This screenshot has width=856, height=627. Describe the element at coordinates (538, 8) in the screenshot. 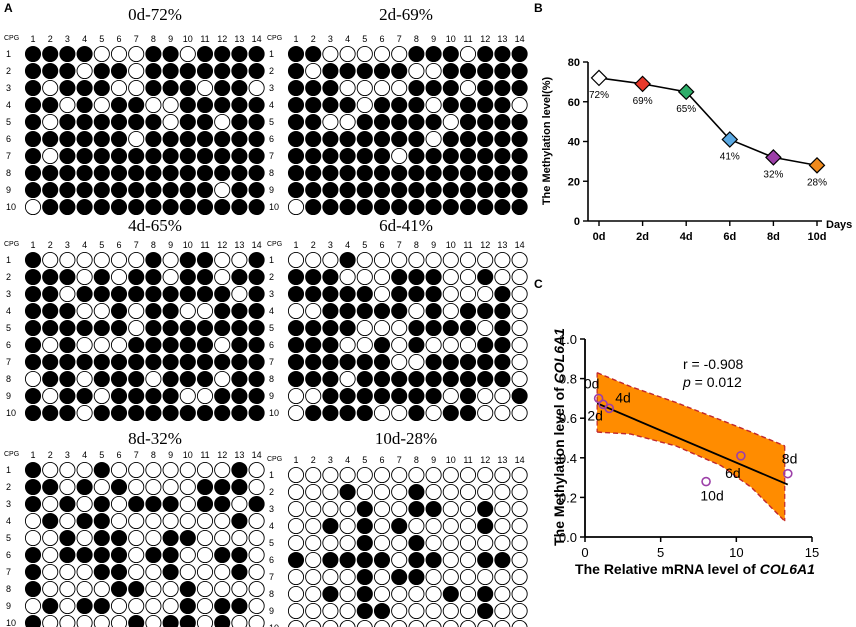

I see `panel-letter-b: B` at that location.